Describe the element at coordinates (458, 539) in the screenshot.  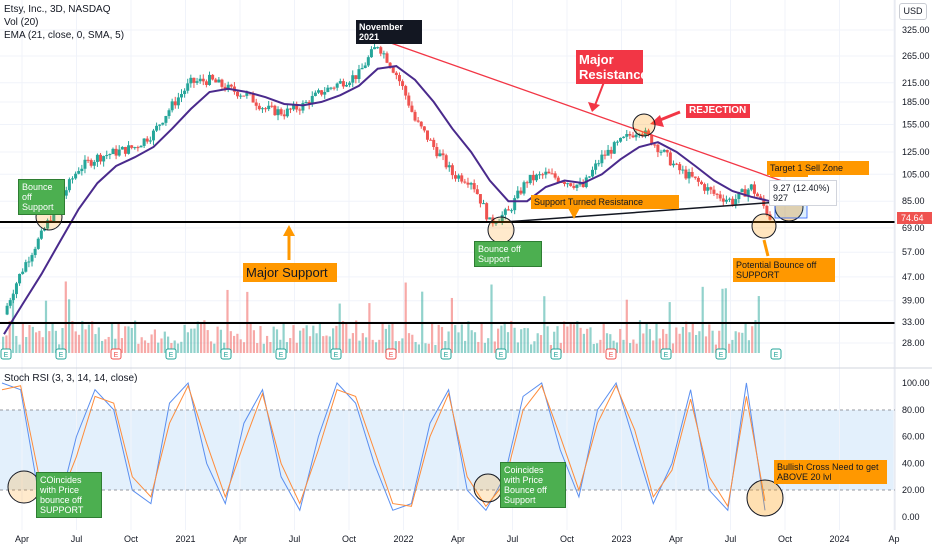
I see `time-tick-label: Apr` at that location.